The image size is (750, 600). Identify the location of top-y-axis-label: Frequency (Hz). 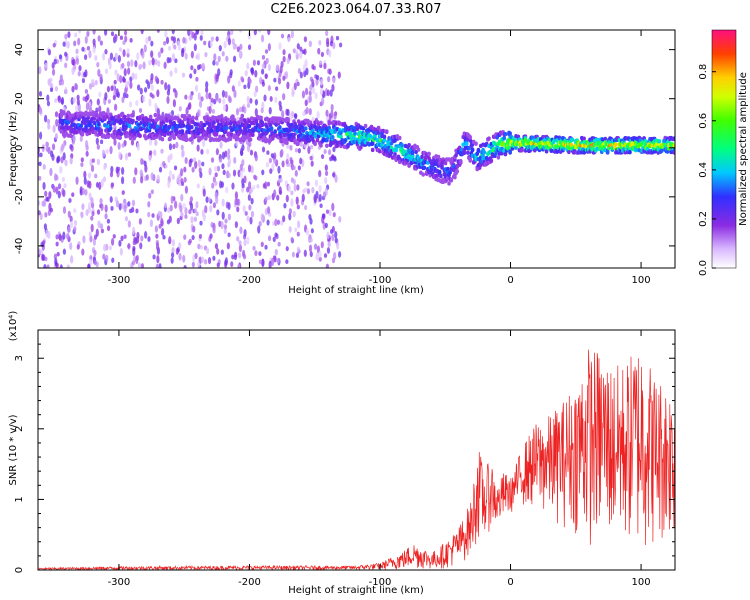
(13, 149).